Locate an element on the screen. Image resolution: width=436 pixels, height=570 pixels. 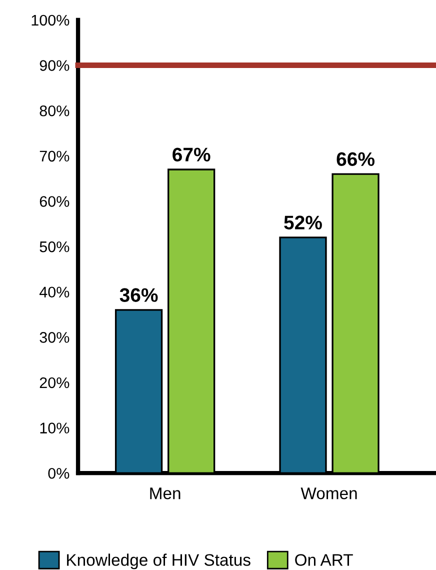
y-tick-label: 50% is located at coordinates (55, 246).